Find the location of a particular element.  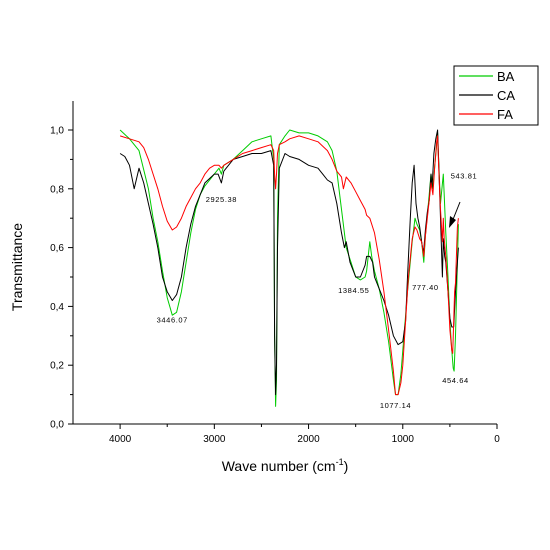

peak-annotation: 1077.14 is located at coordinates (395, 405).